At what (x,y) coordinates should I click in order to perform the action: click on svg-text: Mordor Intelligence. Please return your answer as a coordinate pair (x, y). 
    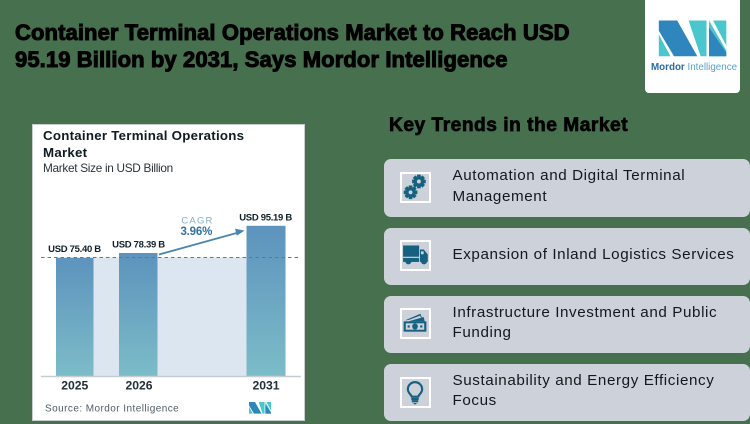
    Looking at the image, I should click on (694, 67).